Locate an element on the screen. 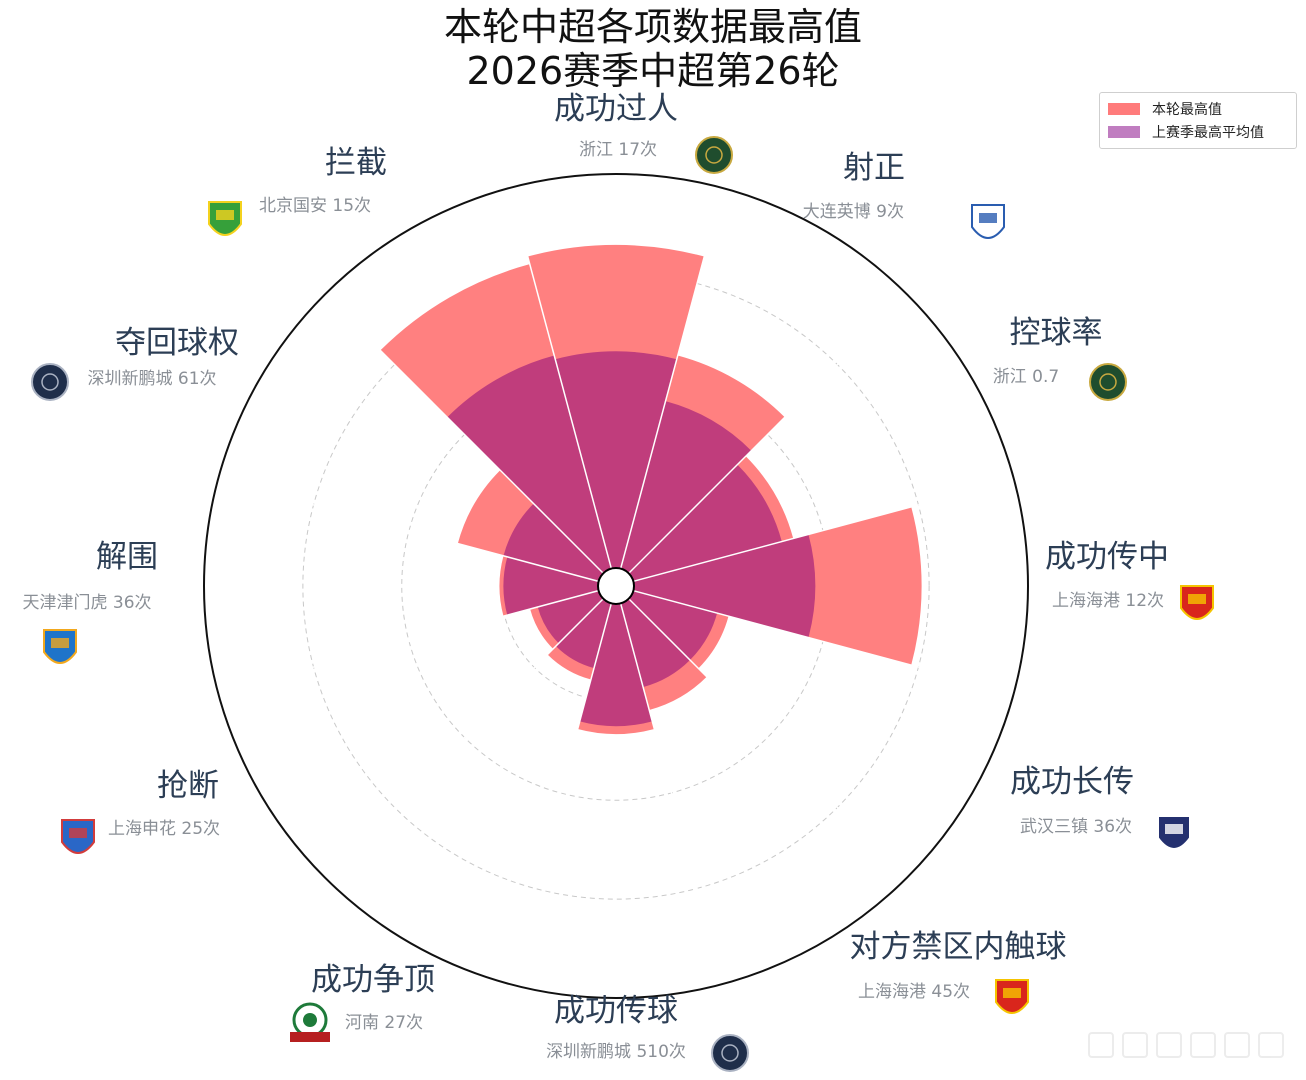 This screenshot has height=1080, width=1306. team-value-label: 武汉三镇 36次 is located at coordinates (1076, 827).